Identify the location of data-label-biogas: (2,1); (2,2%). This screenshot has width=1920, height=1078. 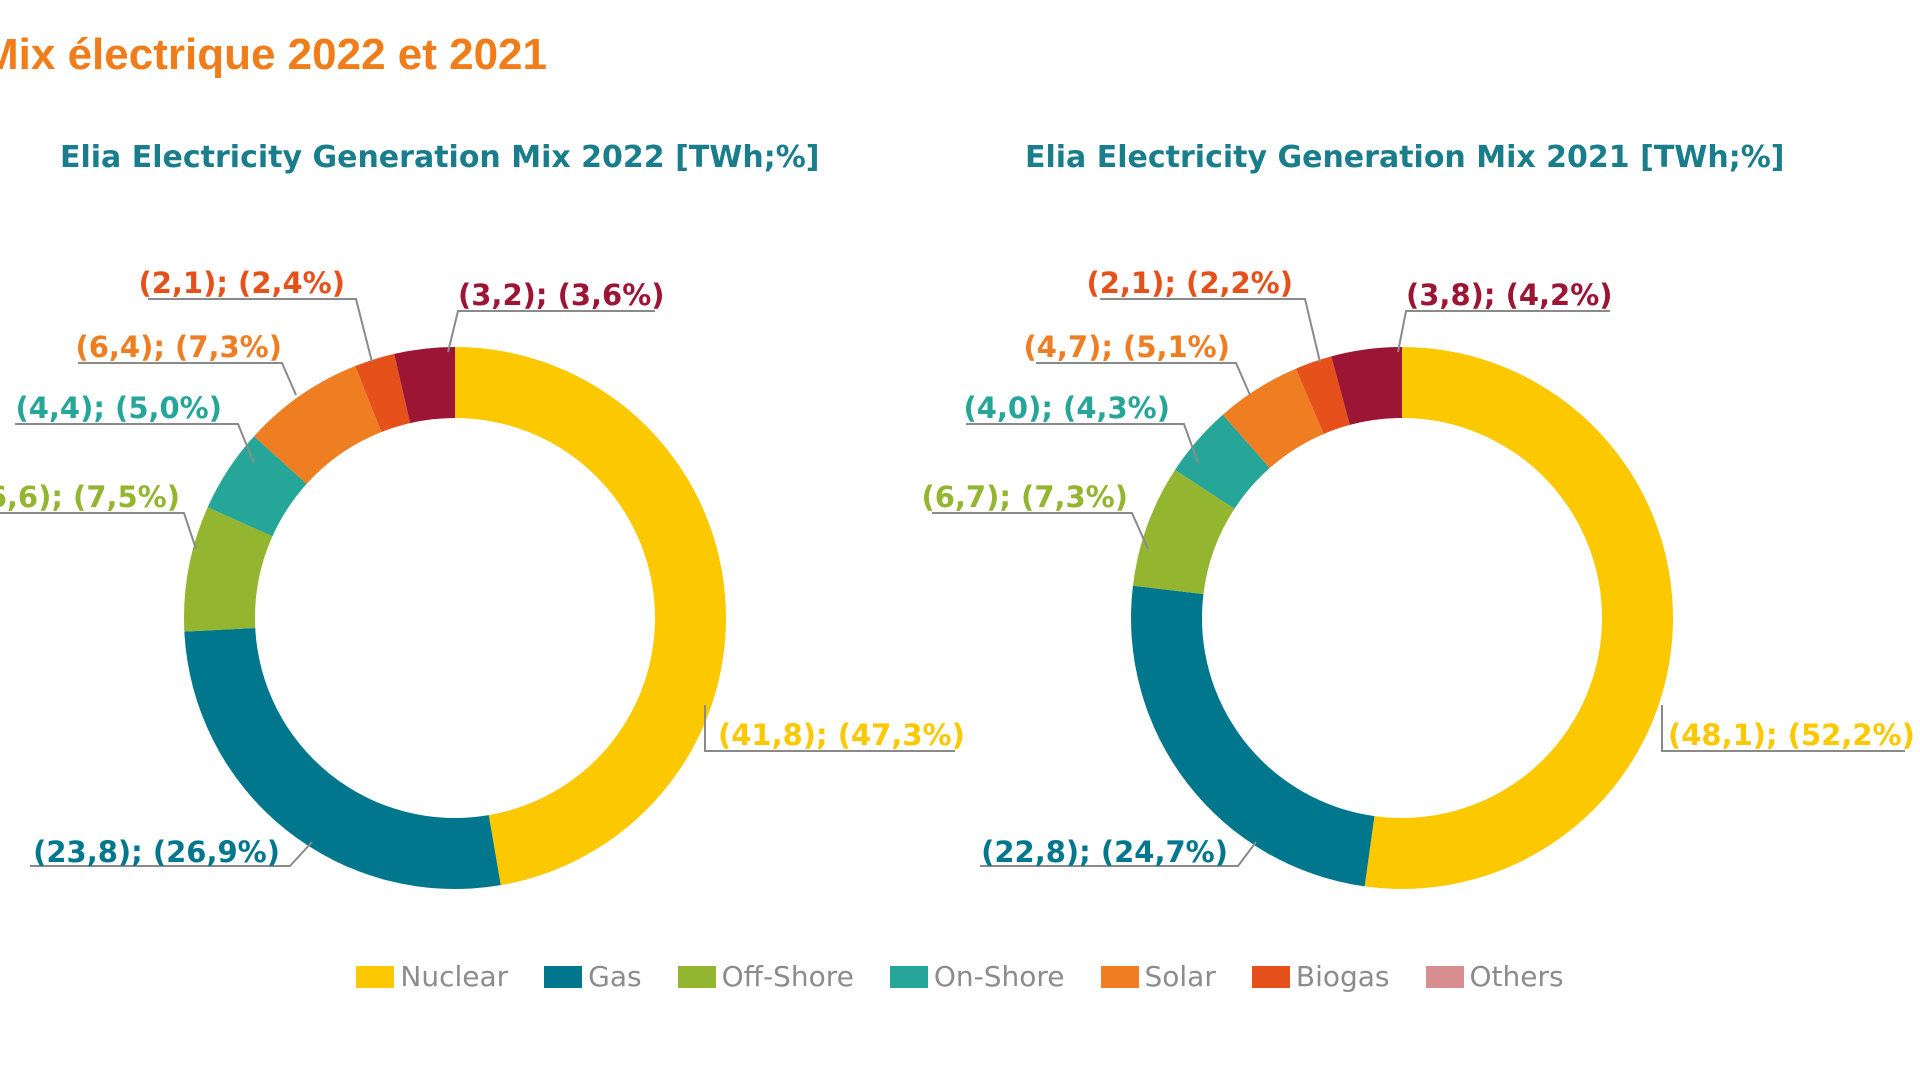
(1189, 283).